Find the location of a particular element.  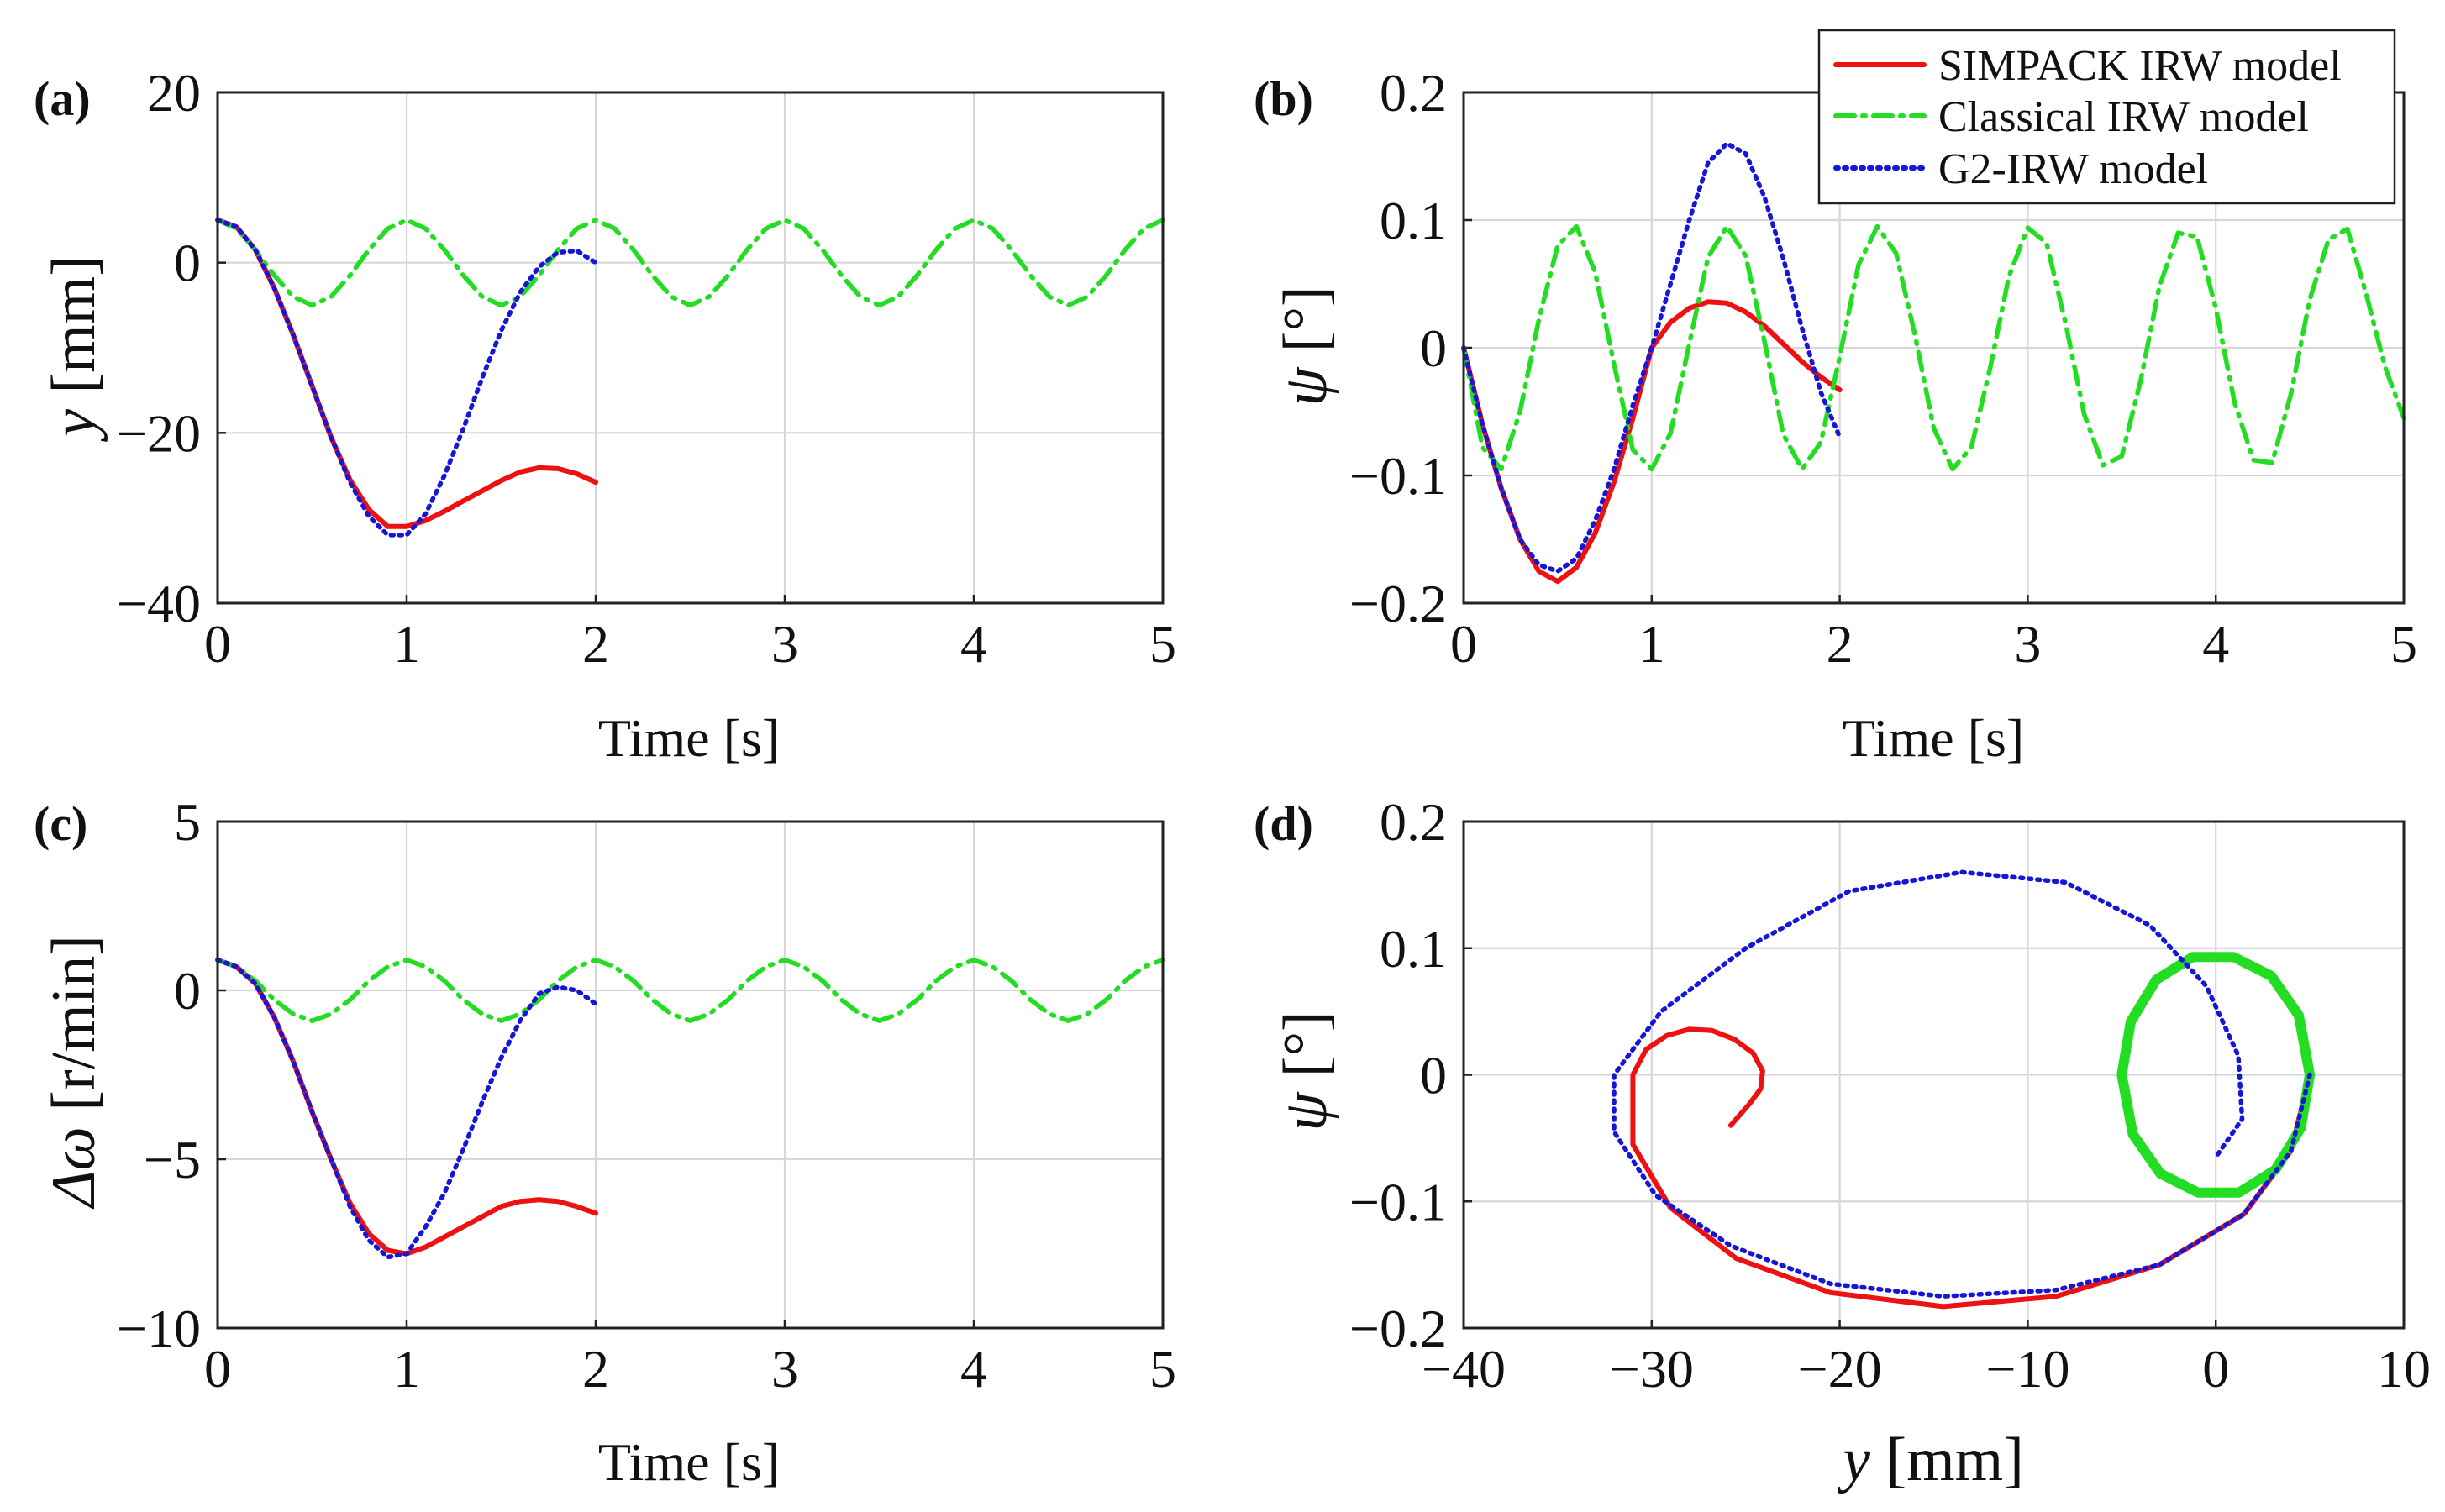

panel-d-x-axis-label: y [mm] is located at coordinates (1931, 1459).